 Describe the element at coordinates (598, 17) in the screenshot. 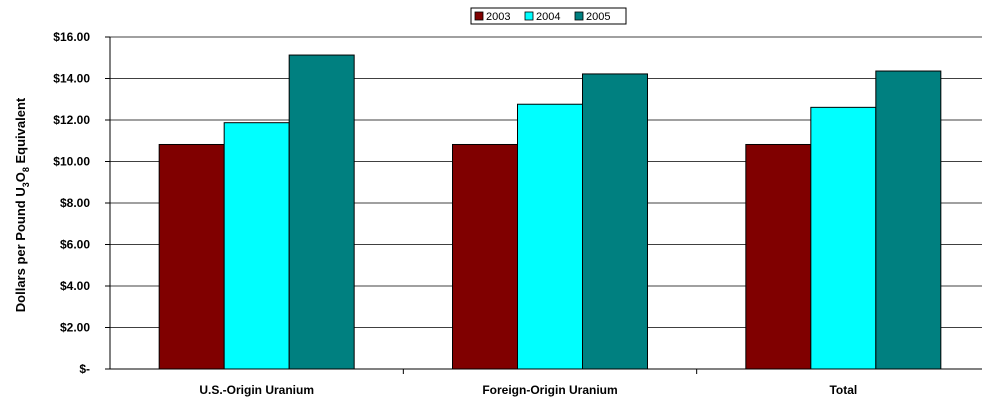

I see `legend-label-2005: 2005` at that location.